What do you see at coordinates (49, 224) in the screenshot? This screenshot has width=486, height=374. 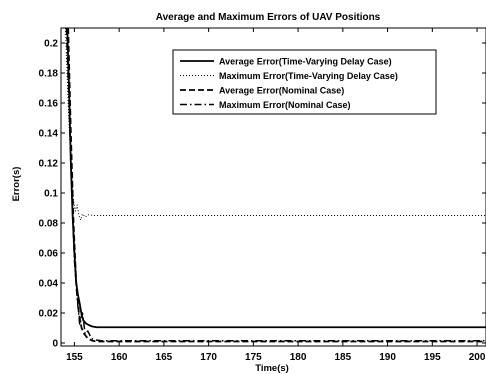 I see `y-tick-label: 0.08` at bounding box center [49, 224].